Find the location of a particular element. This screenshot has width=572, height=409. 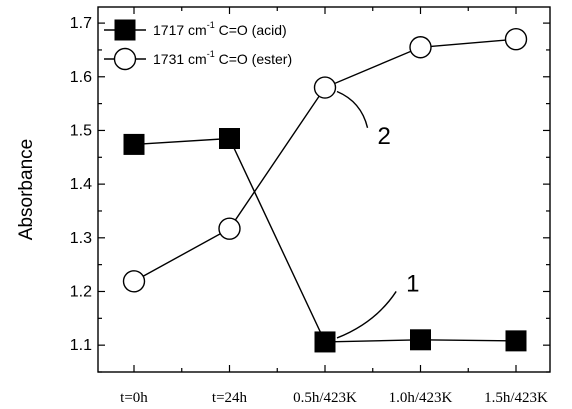

annotation-label: 2 is located at coordinates (384, 136).